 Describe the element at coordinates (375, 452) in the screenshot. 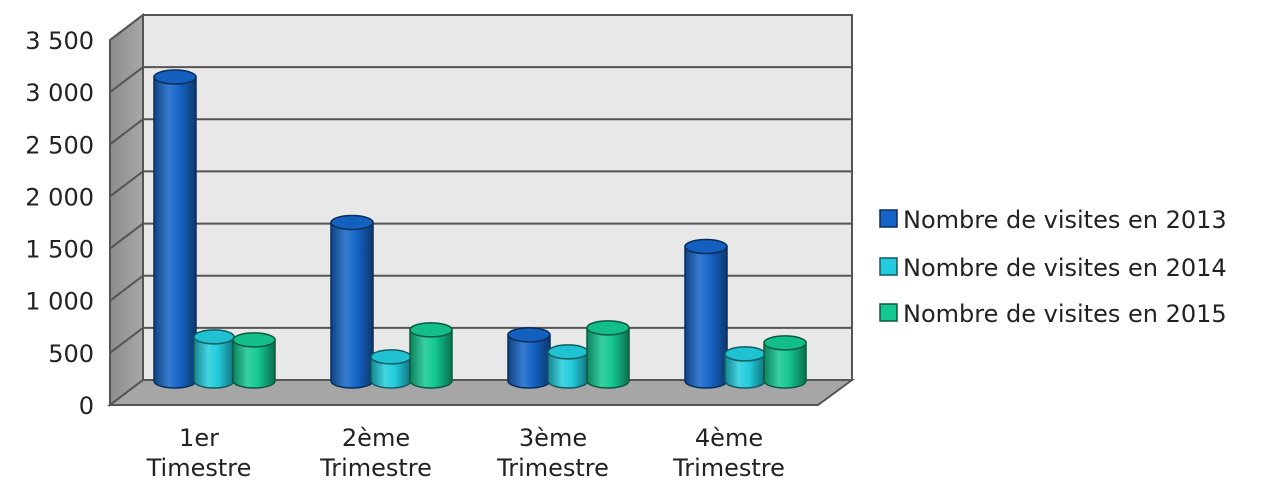

I see `x-category-label: 2ème Trimestre` at that location.